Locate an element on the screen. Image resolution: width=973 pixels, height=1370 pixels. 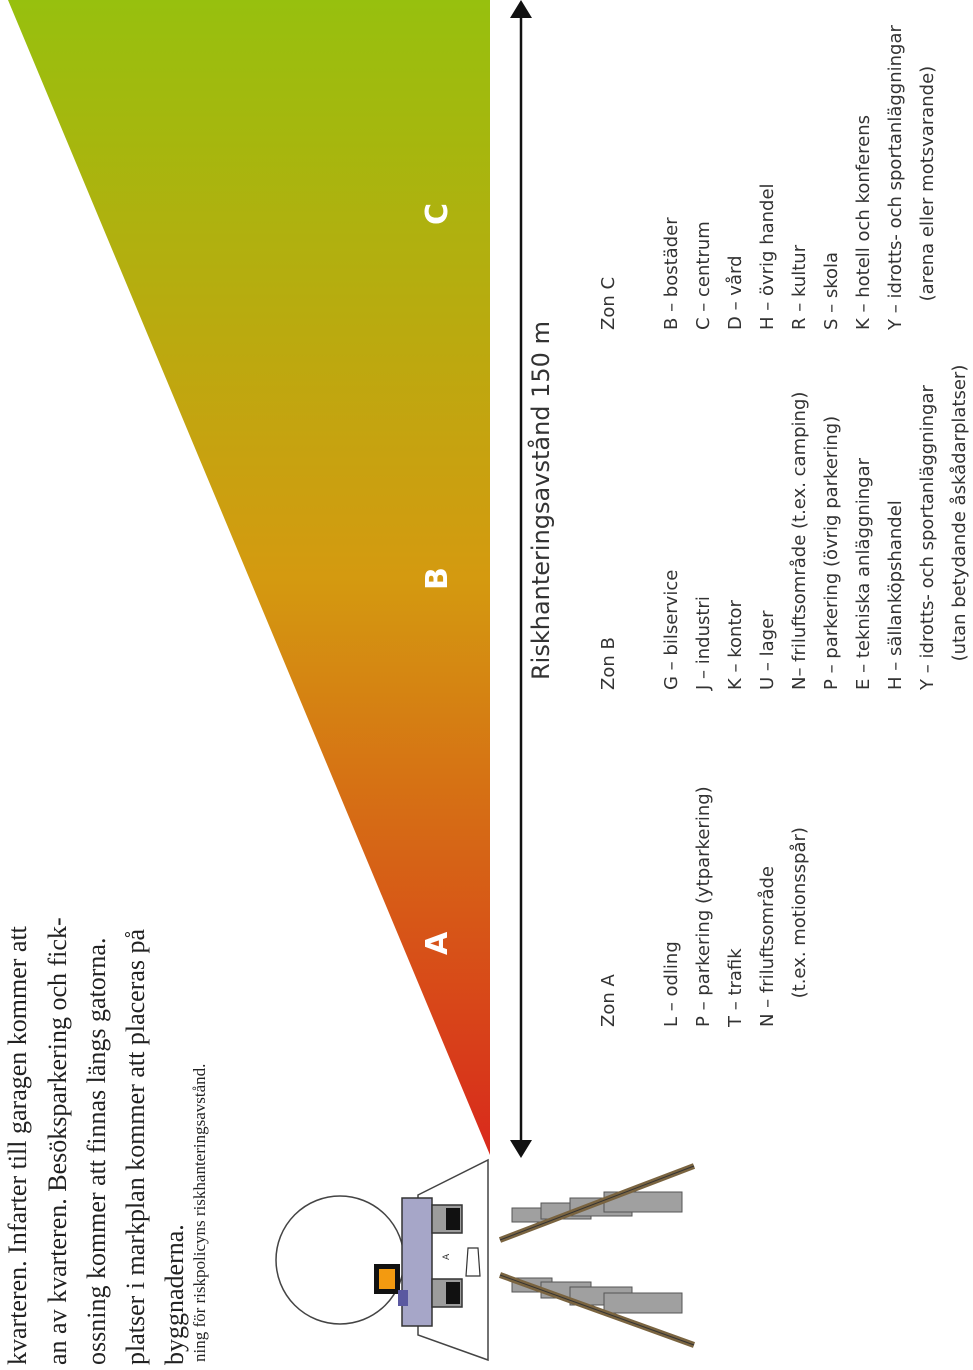
zone-c-heading: Zon C is located at coordinates (608, 303).